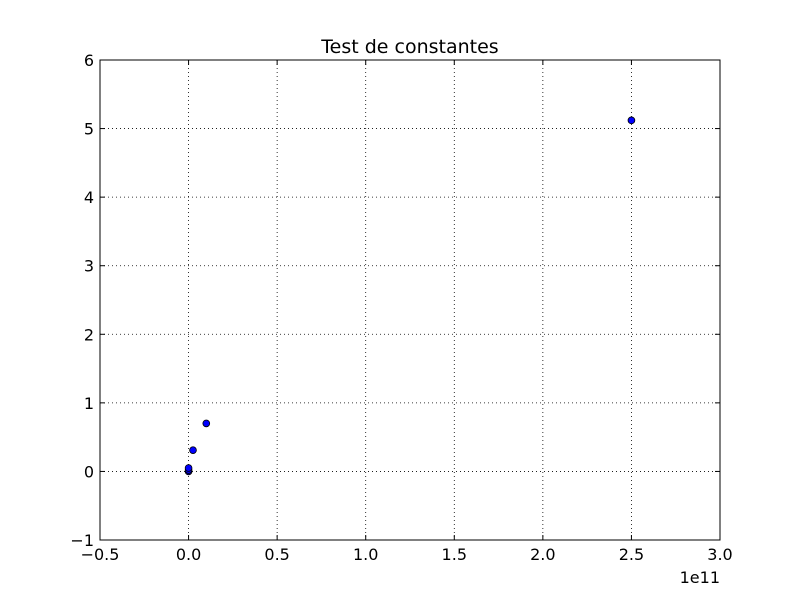 This screenshot has height=600, width=800. What do you see at coordinates (89, 197) in the screenshot?
I see `y-tick-label: 4` at bounding box center [89, 197].